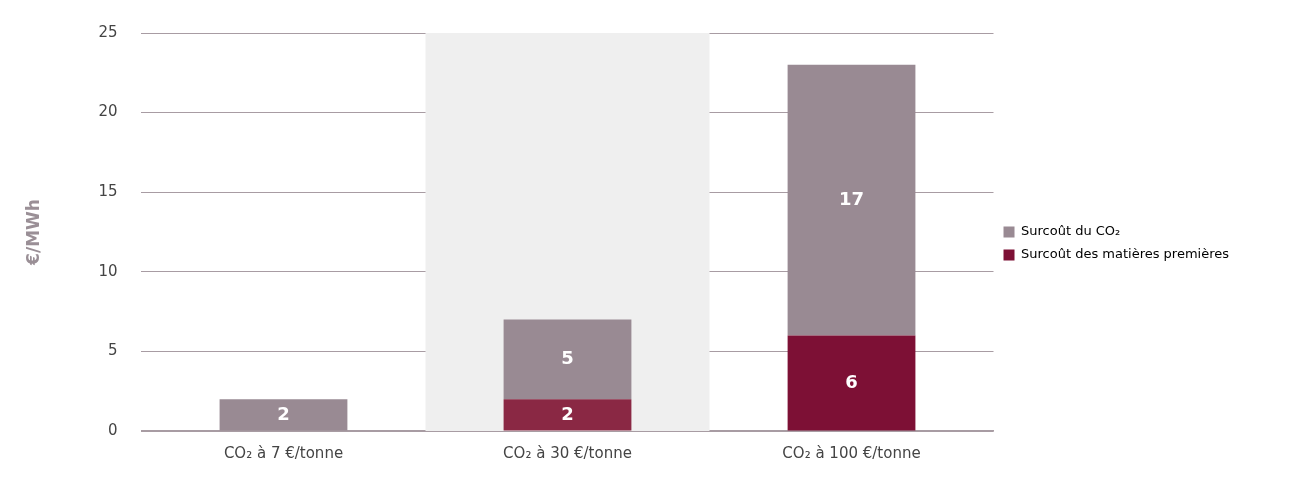 This screenshot has height=487, width=1299. What do you see at coordinates (283, 452) in the screenshot?
I see `x-tick-label: CO₂ à 7 €/tonne` at bounding box center [283, 452].